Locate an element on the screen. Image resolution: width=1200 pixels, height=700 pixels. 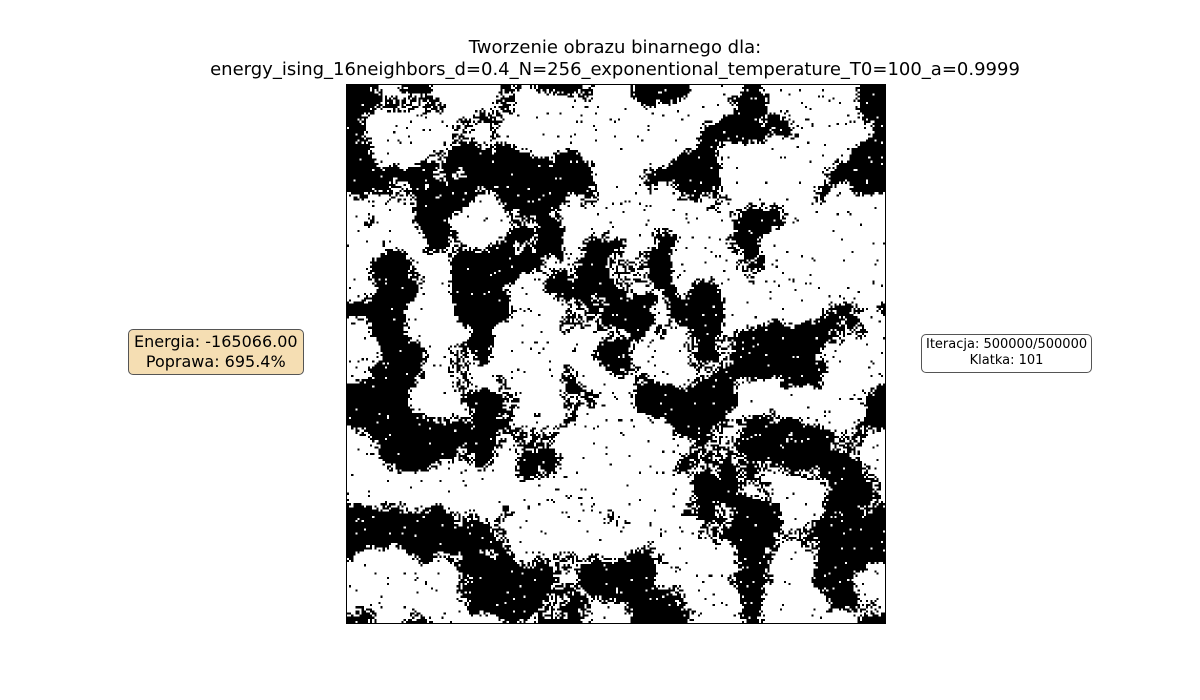
iteration-info-box: Iteracja: 500000/500000 Klatka: 101 is located at coordinates (1007, 353).